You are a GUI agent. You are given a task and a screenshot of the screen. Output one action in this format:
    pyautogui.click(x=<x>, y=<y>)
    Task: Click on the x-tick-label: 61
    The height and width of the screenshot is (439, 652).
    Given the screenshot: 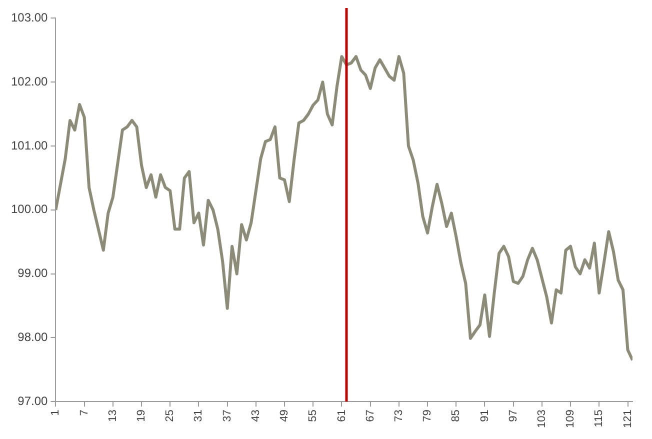 What is the action you would take?
    pyautogui.click(x=342, y=416)
    